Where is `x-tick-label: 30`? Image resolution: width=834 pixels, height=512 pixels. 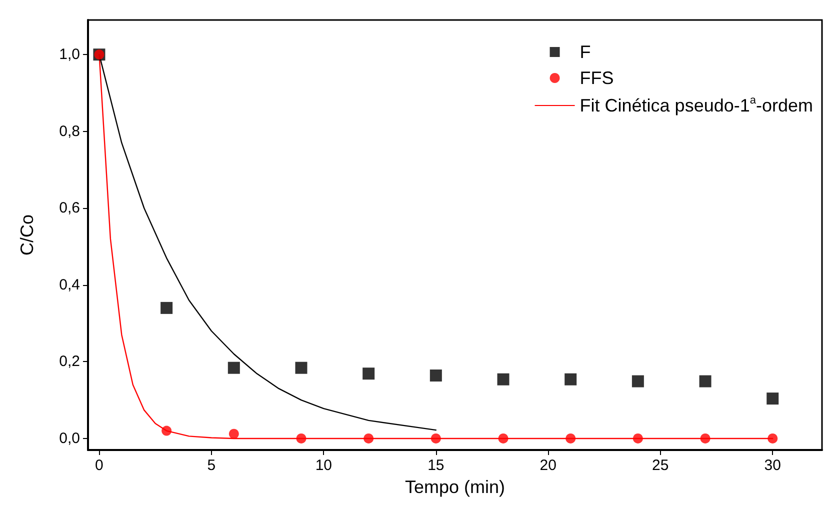 x-tick-label: 30 is located at coordinates (772, 465).